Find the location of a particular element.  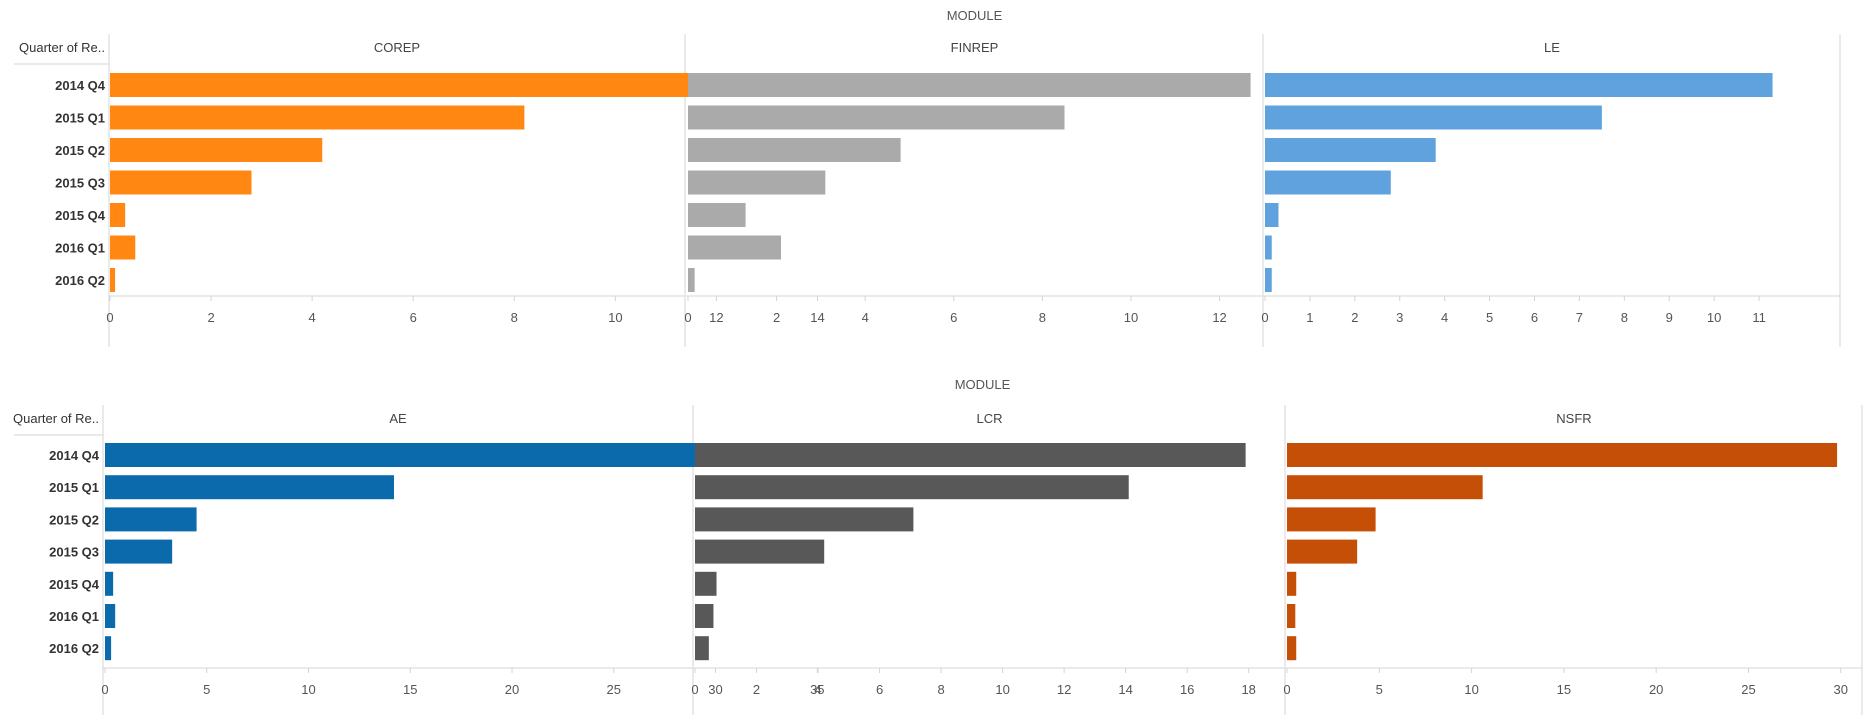

panel-title-corep: COREP is located at coordinates (397, 47).